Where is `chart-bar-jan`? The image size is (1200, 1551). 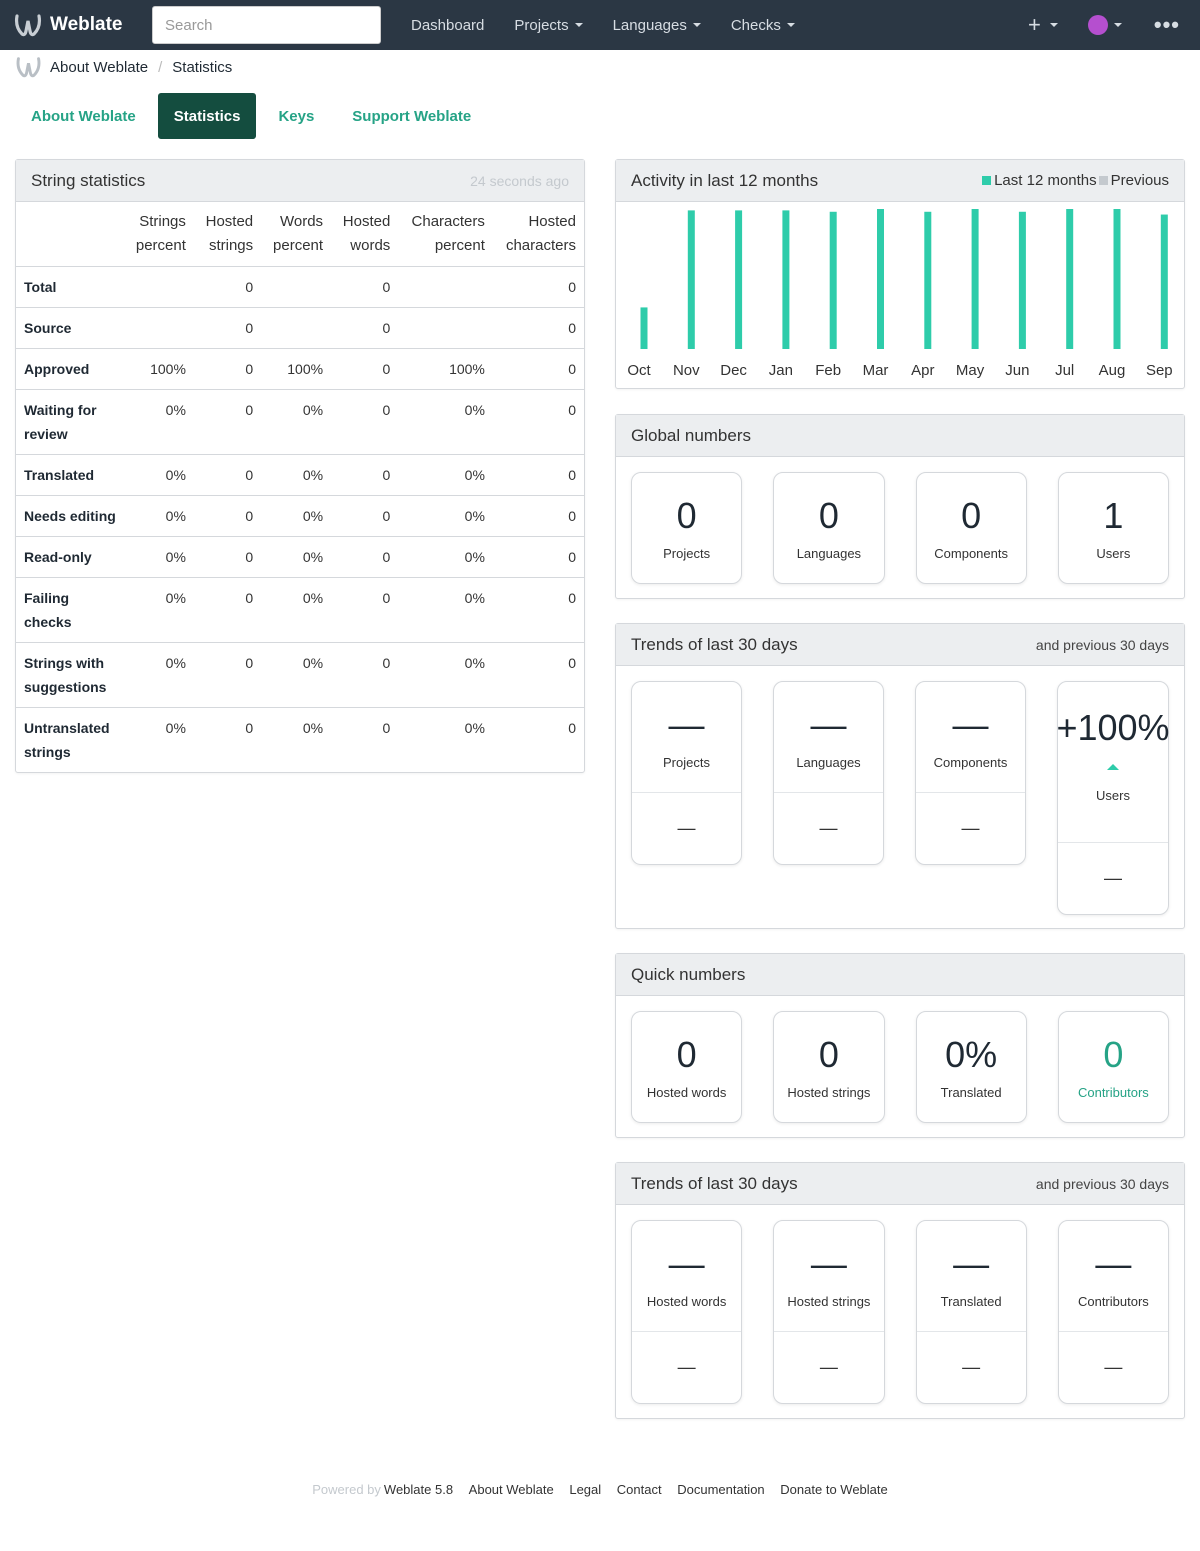 chart-bar-jan is located at coordinates (786, 279).